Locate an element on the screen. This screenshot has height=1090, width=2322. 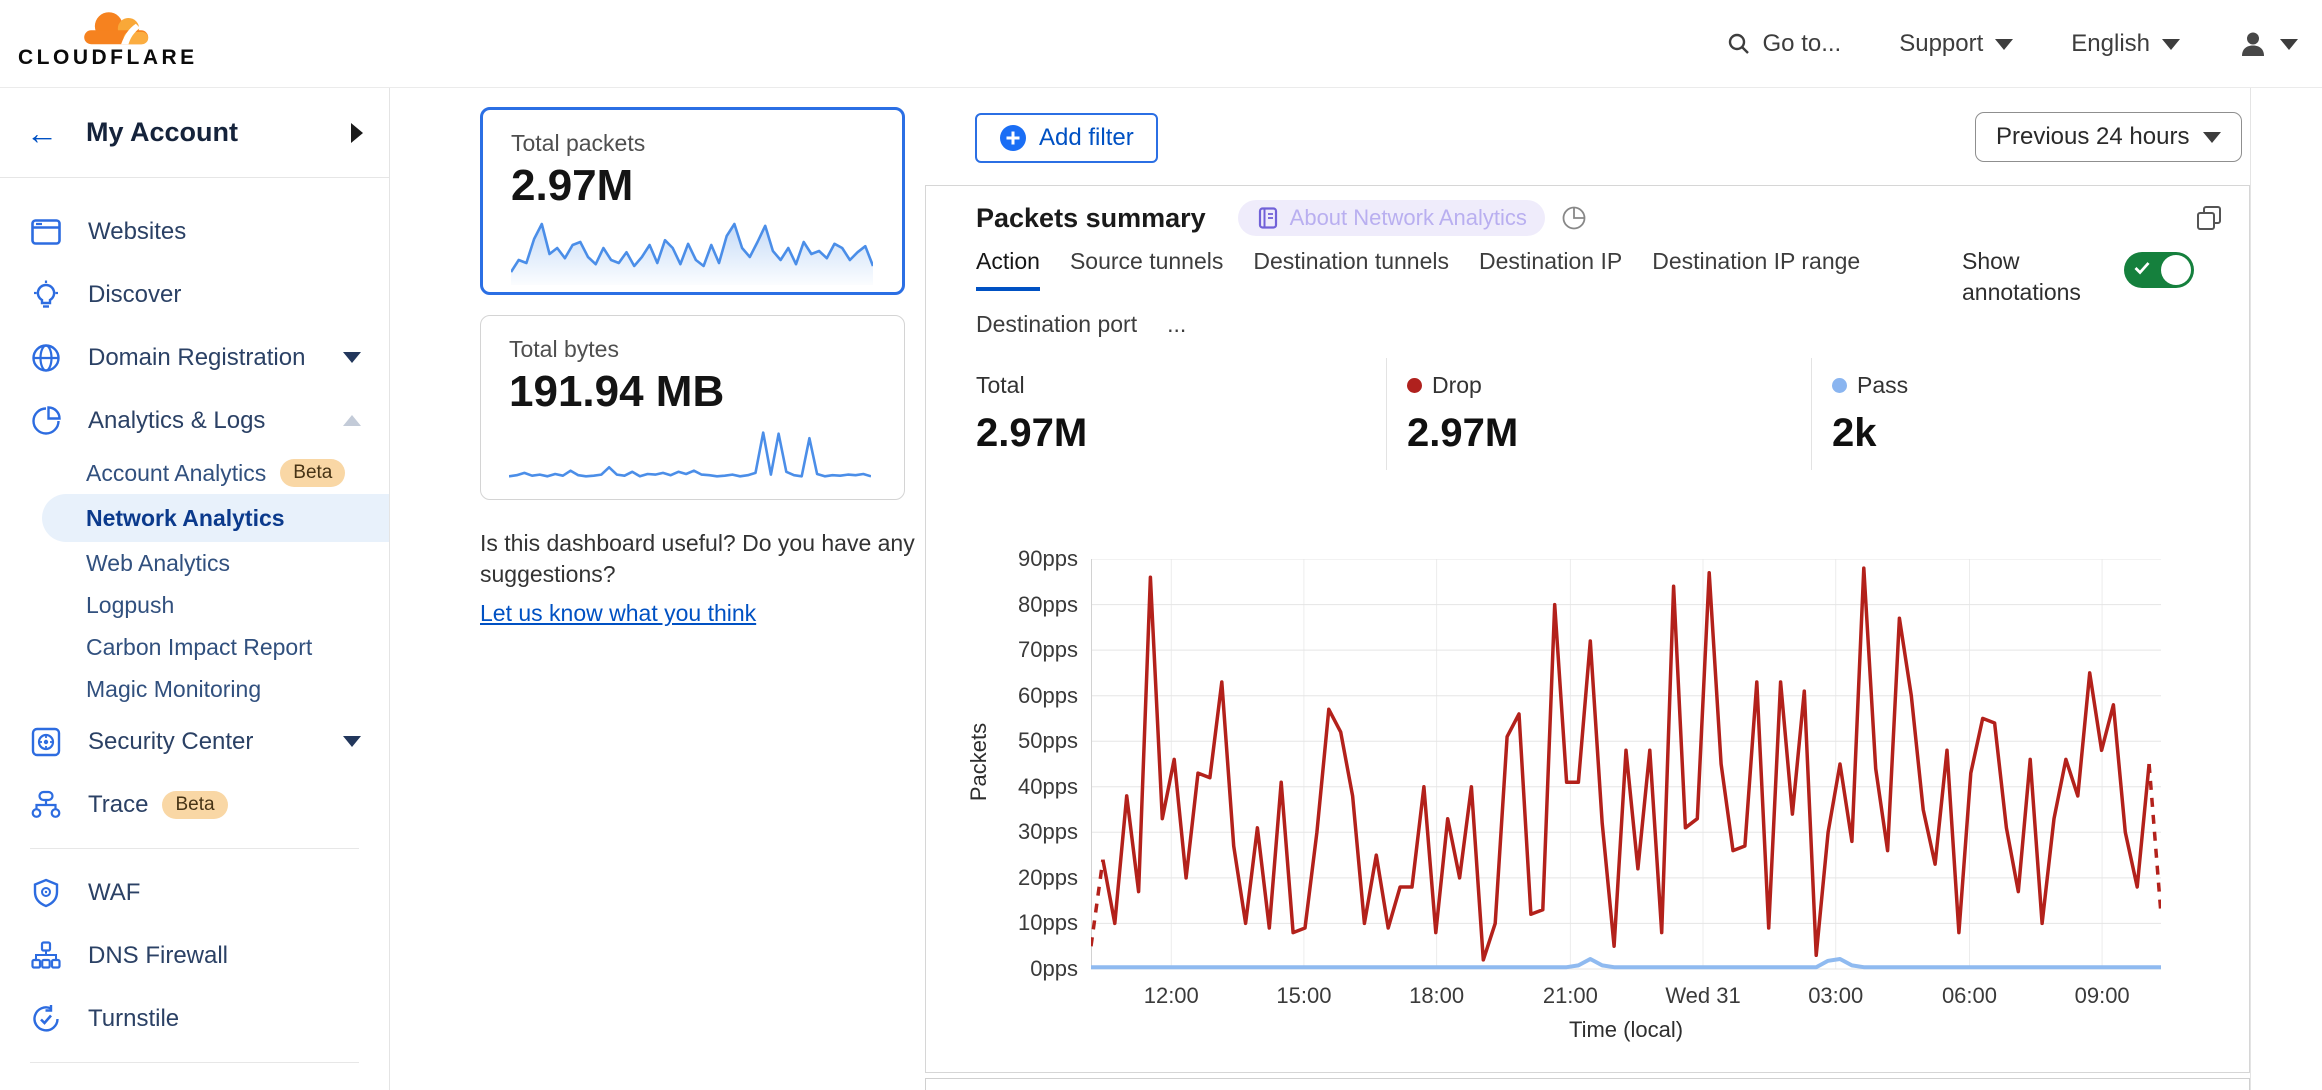
stat-total-value: 2.97M is located at coordinates (1032, 433).